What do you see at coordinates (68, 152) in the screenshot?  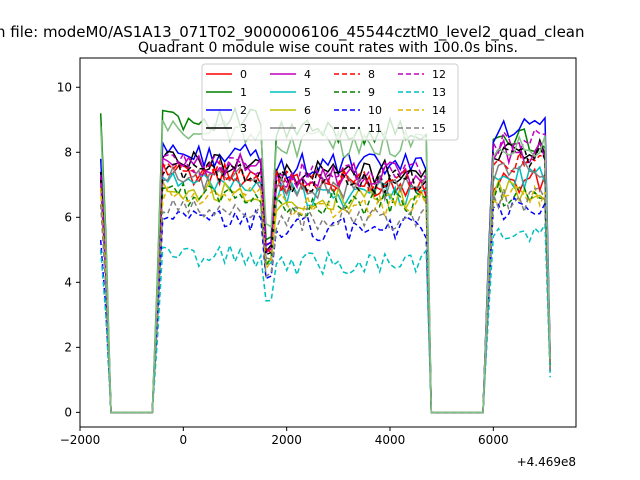 I see `y-tick-label: 8` at bounding box center [68, 152].